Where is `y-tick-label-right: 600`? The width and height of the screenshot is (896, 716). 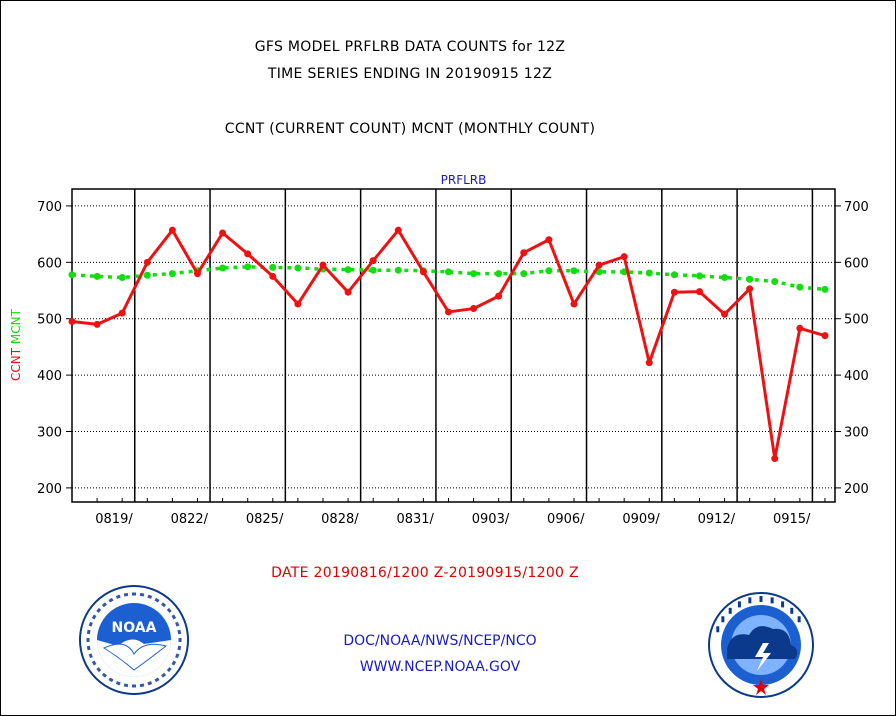
y-tick-label-right: 600 is located at coordinates (856, 263).